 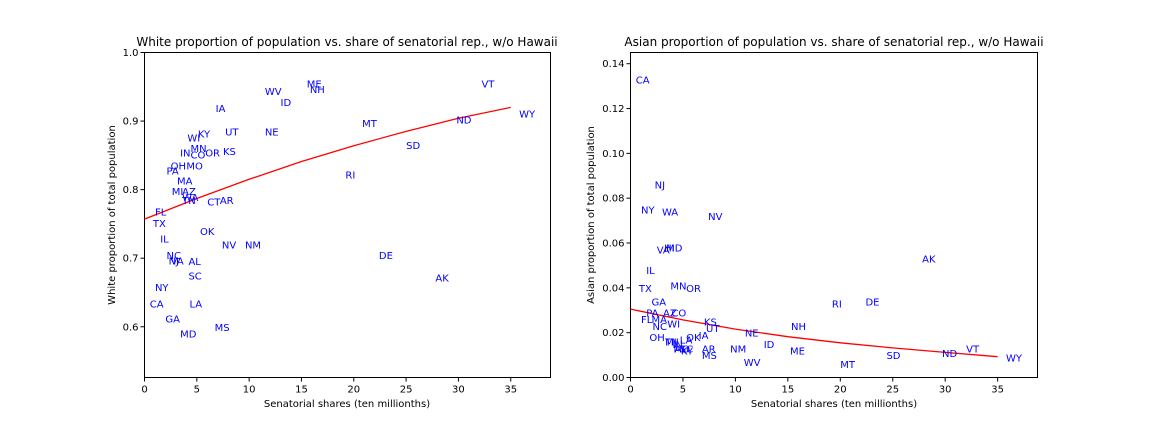 What do you see at coordinates (272, 132) in the screenshot?
I see `point-label-ne: NE` at bounding box center [272, 132].